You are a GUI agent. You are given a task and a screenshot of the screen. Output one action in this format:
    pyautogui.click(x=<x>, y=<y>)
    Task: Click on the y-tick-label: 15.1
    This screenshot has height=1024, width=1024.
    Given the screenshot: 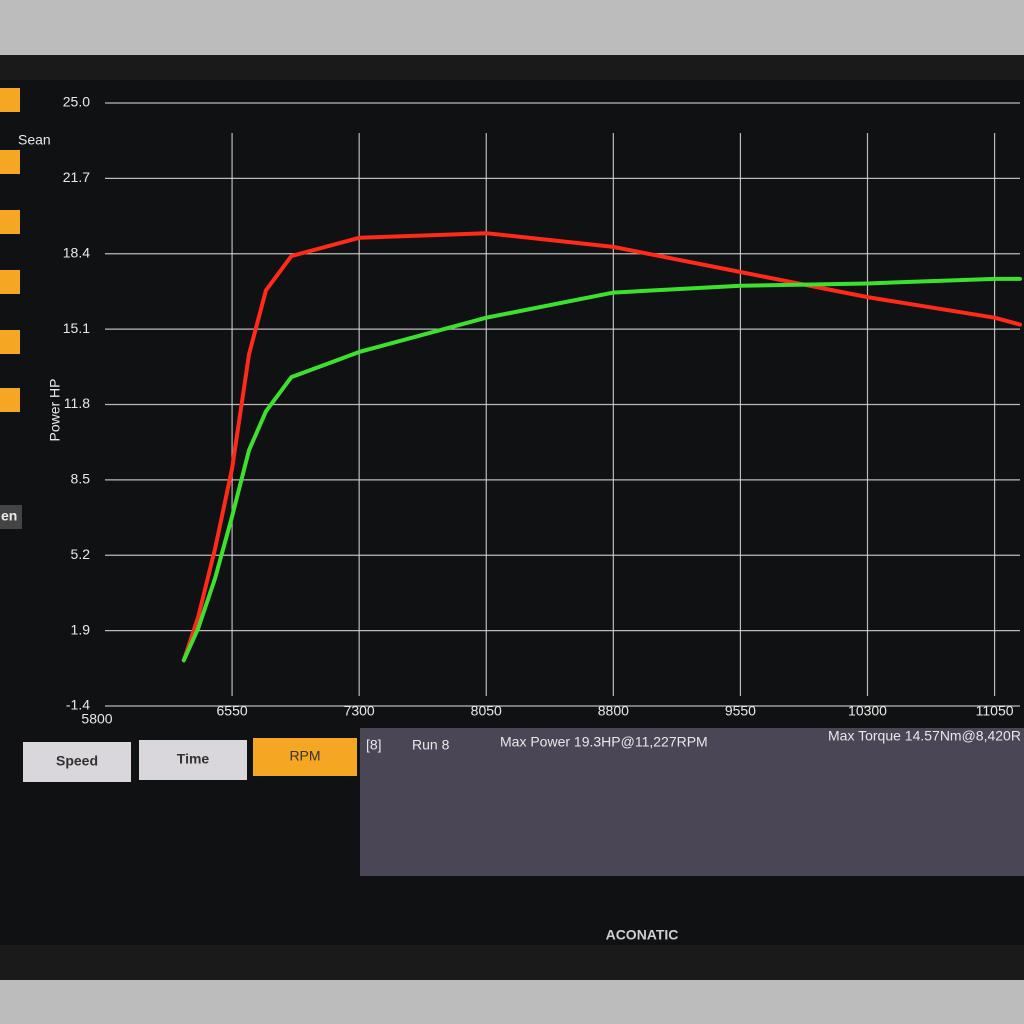 What is the action you would take?
    pyautogui.click(x=76, y=328)
    